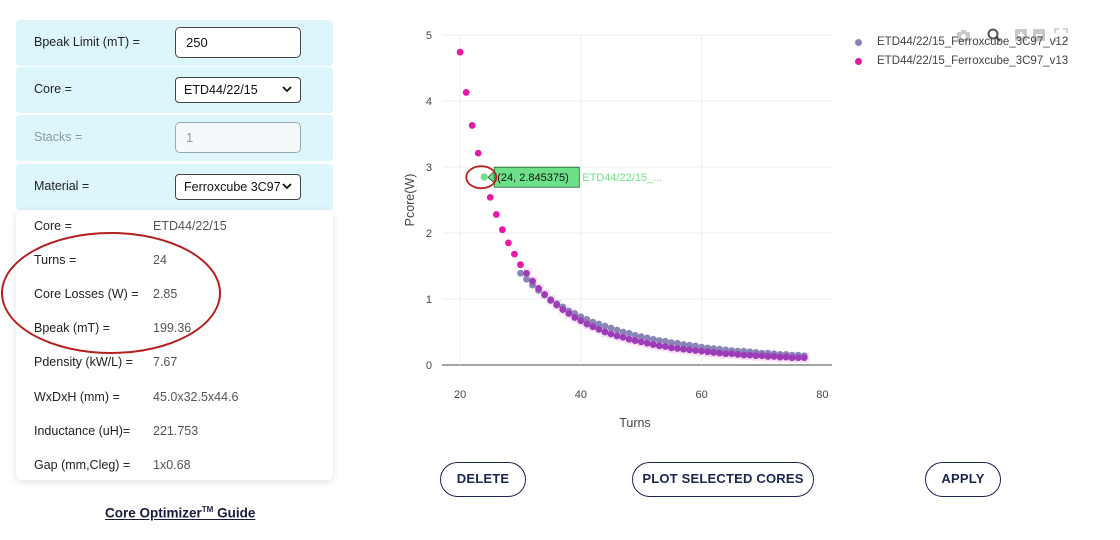  What do you see at coordinates (238, 42) in the screenshot?
I see `bpeak-limit-input: 250` at bounding box center [238, 42].